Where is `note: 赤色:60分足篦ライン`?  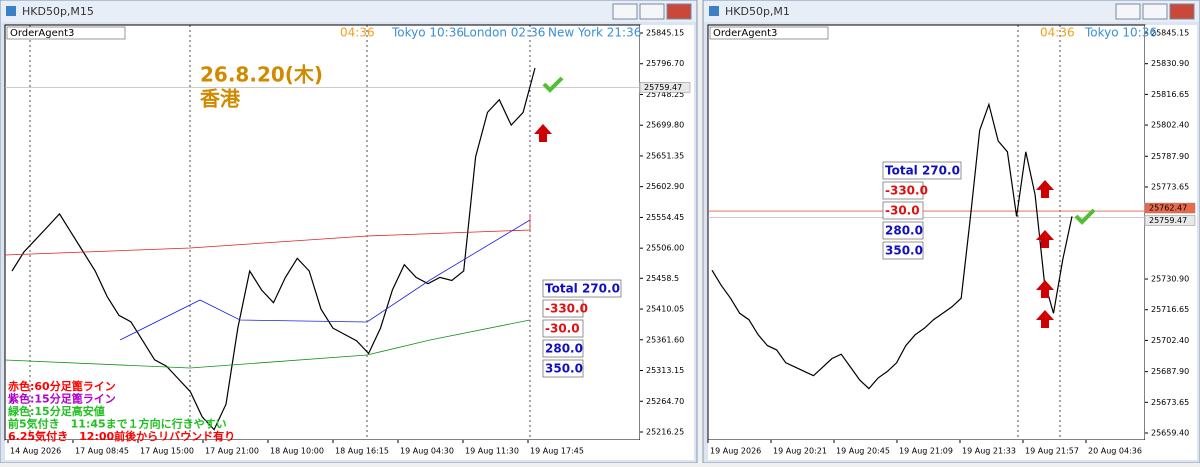 note: 赤色:60分足篦ライン is located at coordinates (62, 386).